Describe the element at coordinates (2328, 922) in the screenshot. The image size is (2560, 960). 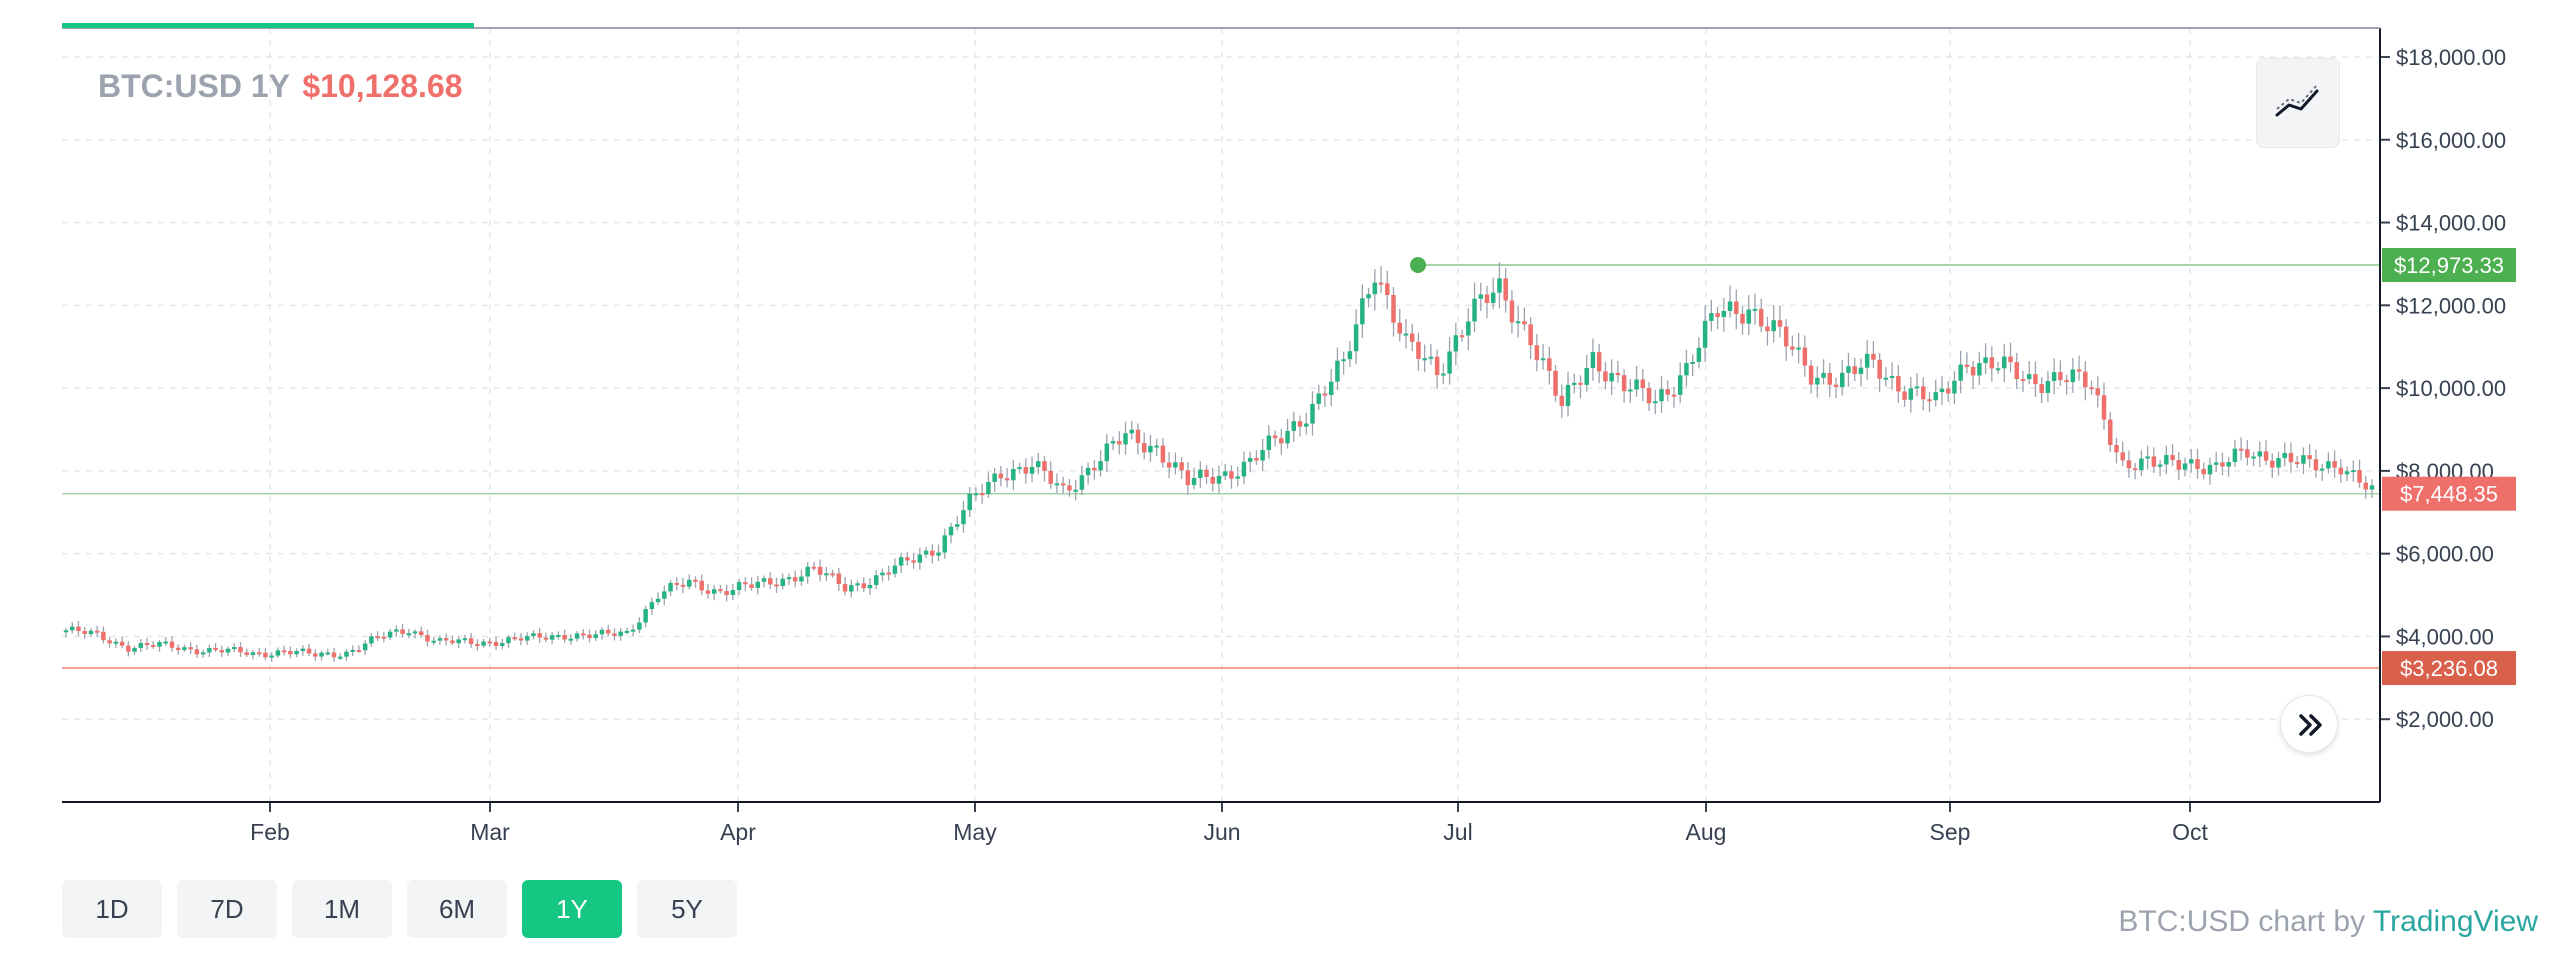
I see `attribution: BTC:USD chart by TradingView` at that location.